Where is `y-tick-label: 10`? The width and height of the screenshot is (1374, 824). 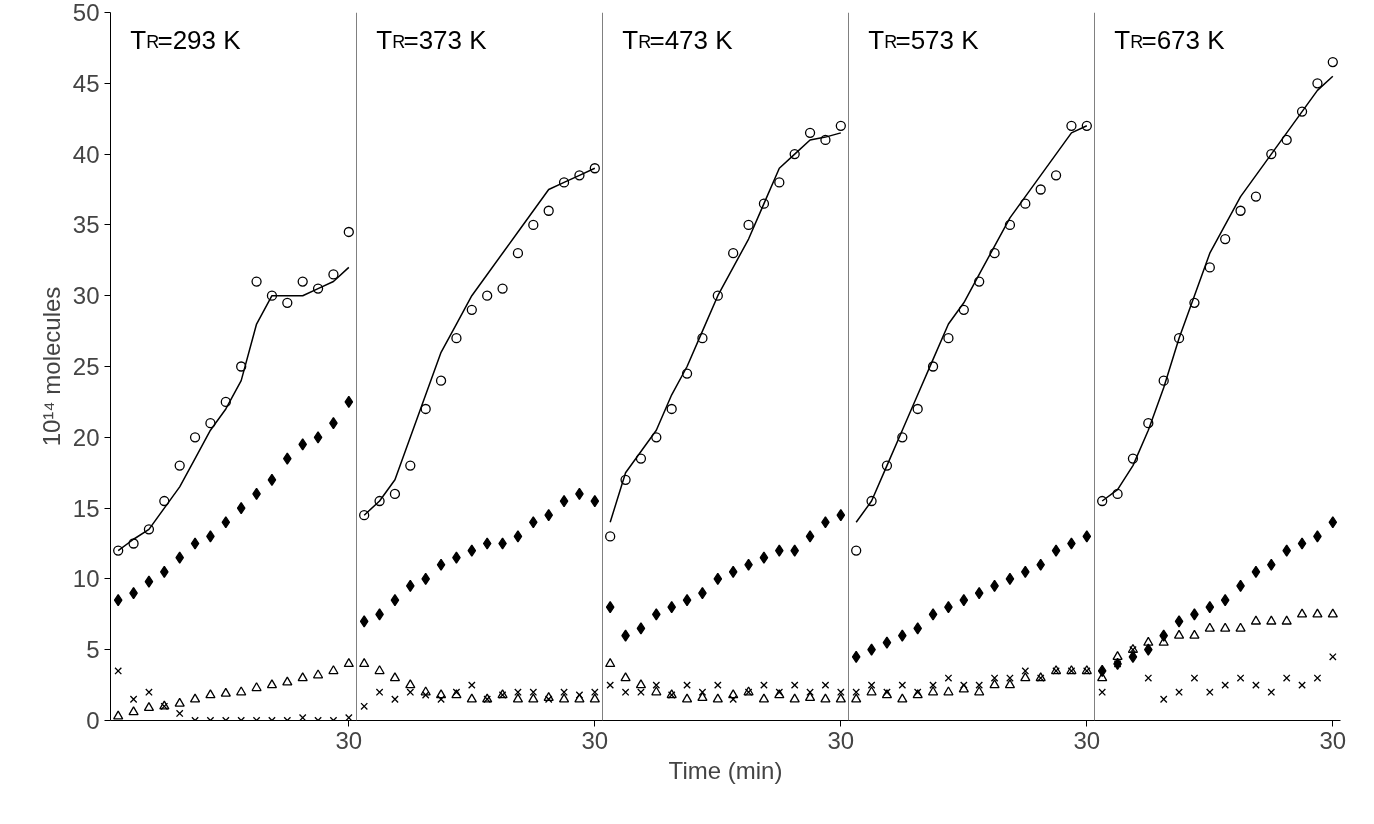 y-tick-label: 10 is located at coordinates (86, 579).